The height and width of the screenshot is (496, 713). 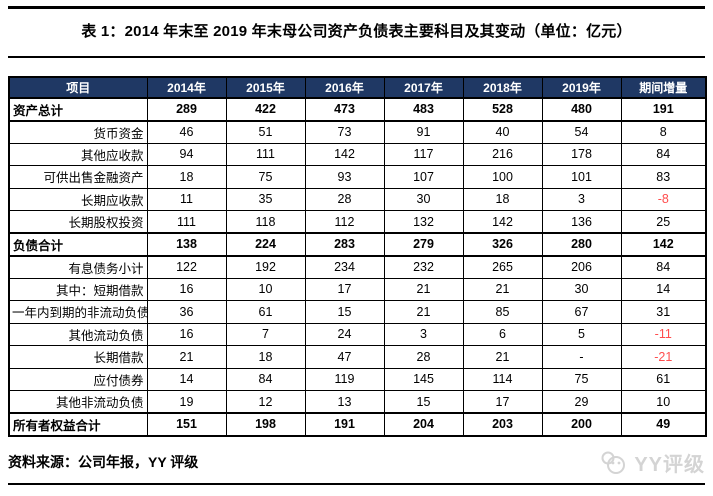 What do you see at coordinates (423, 87) in the screenshot?
I see `column-header: 2017年` at bounding box center [423, 87].